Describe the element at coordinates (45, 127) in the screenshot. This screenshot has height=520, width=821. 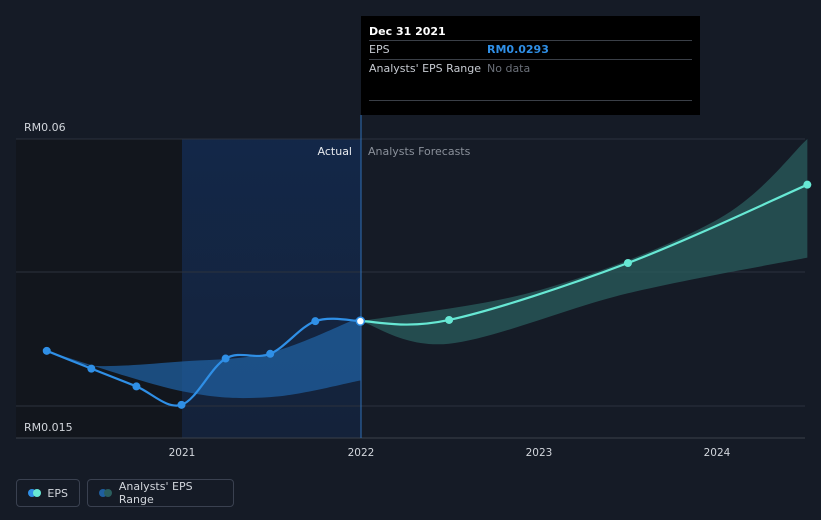
I see `y-axis-top-label: RM0.06` at that location.